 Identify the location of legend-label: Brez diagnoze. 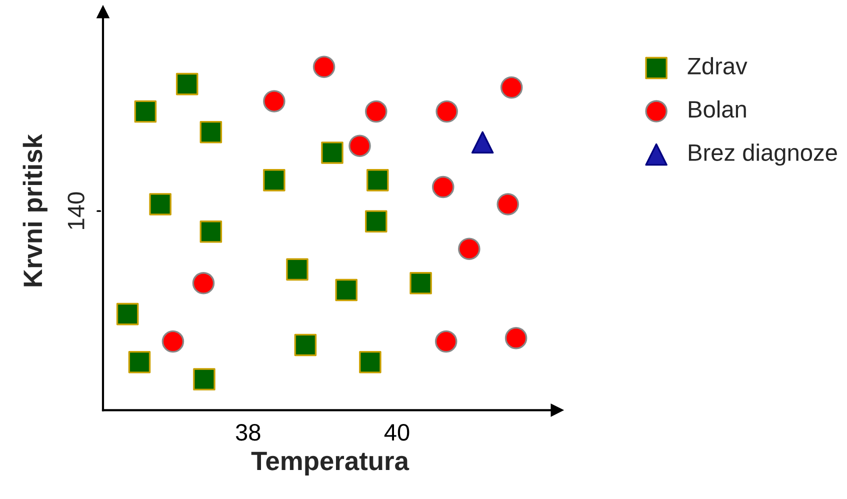
(762, 155).